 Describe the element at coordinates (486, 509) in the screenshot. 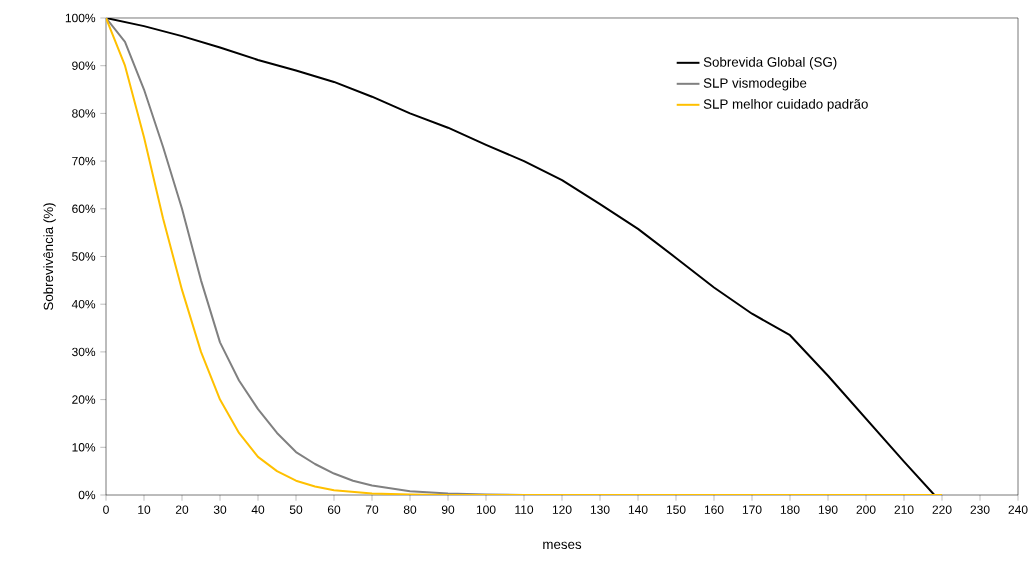

I see `x-tick-label: 100` at that location.